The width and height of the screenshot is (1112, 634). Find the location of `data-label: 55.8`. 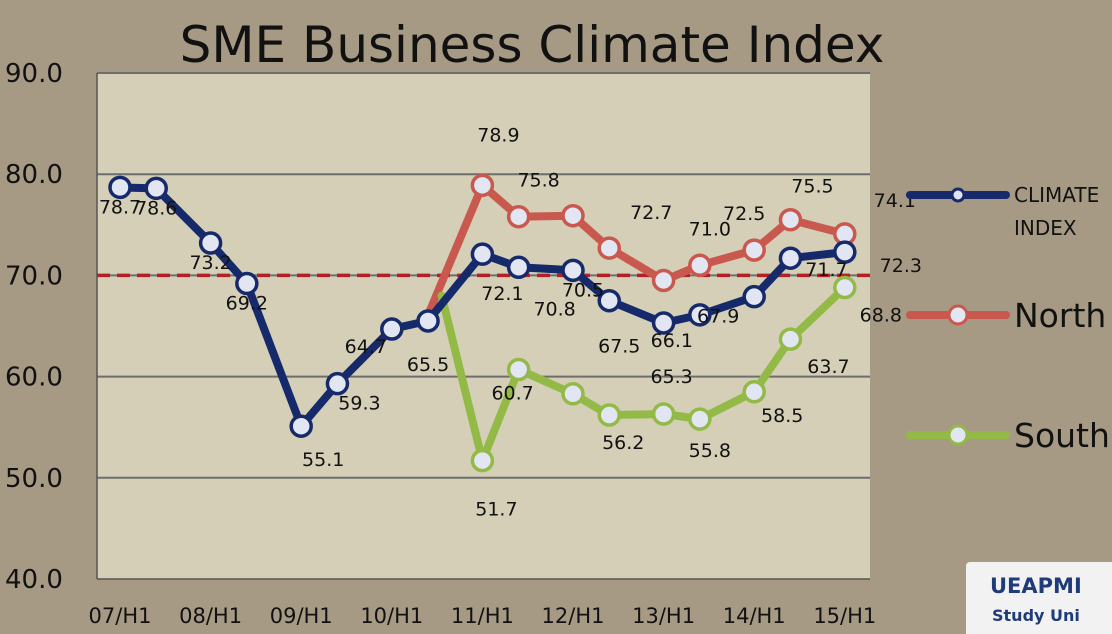

data-label: 55.8 is located at coordinates (710, 451).